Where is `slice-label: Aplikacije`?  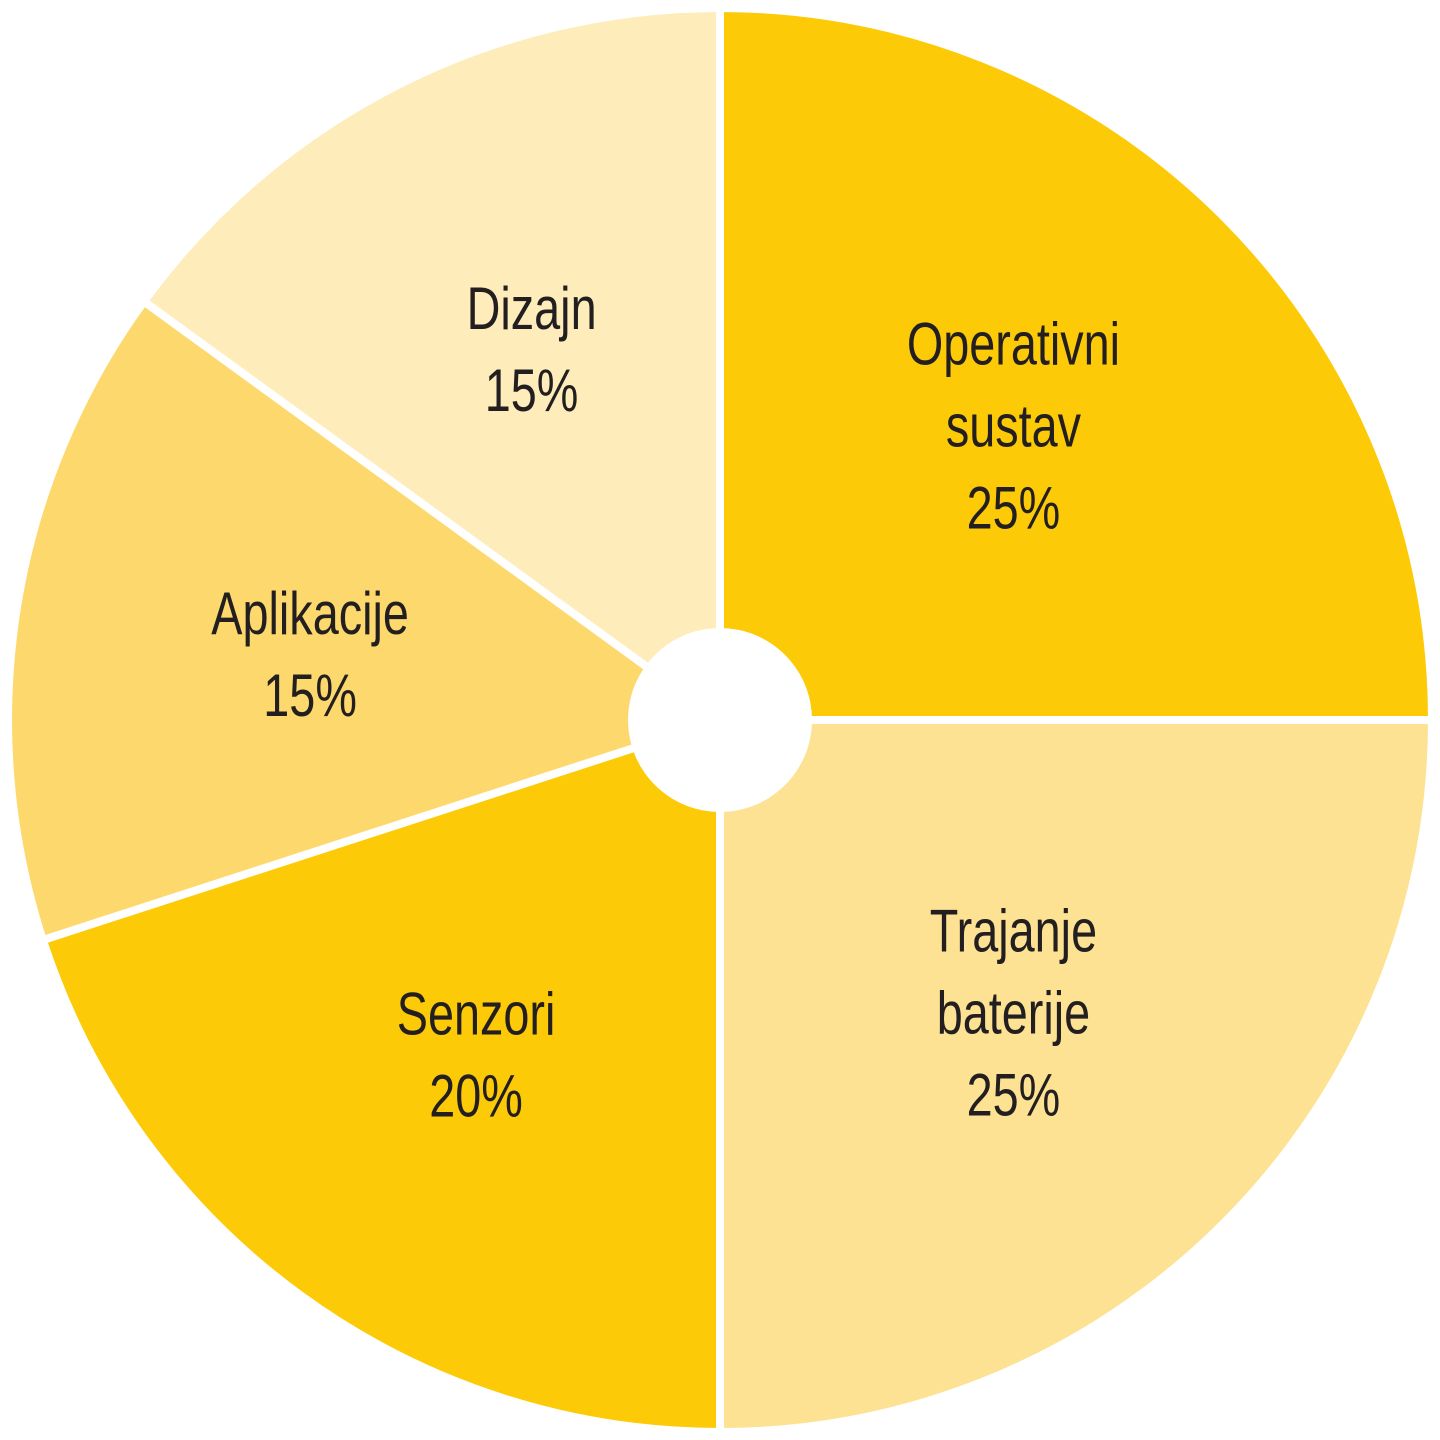 slice-label: Aplikacije is located at coordinates (310, 614).